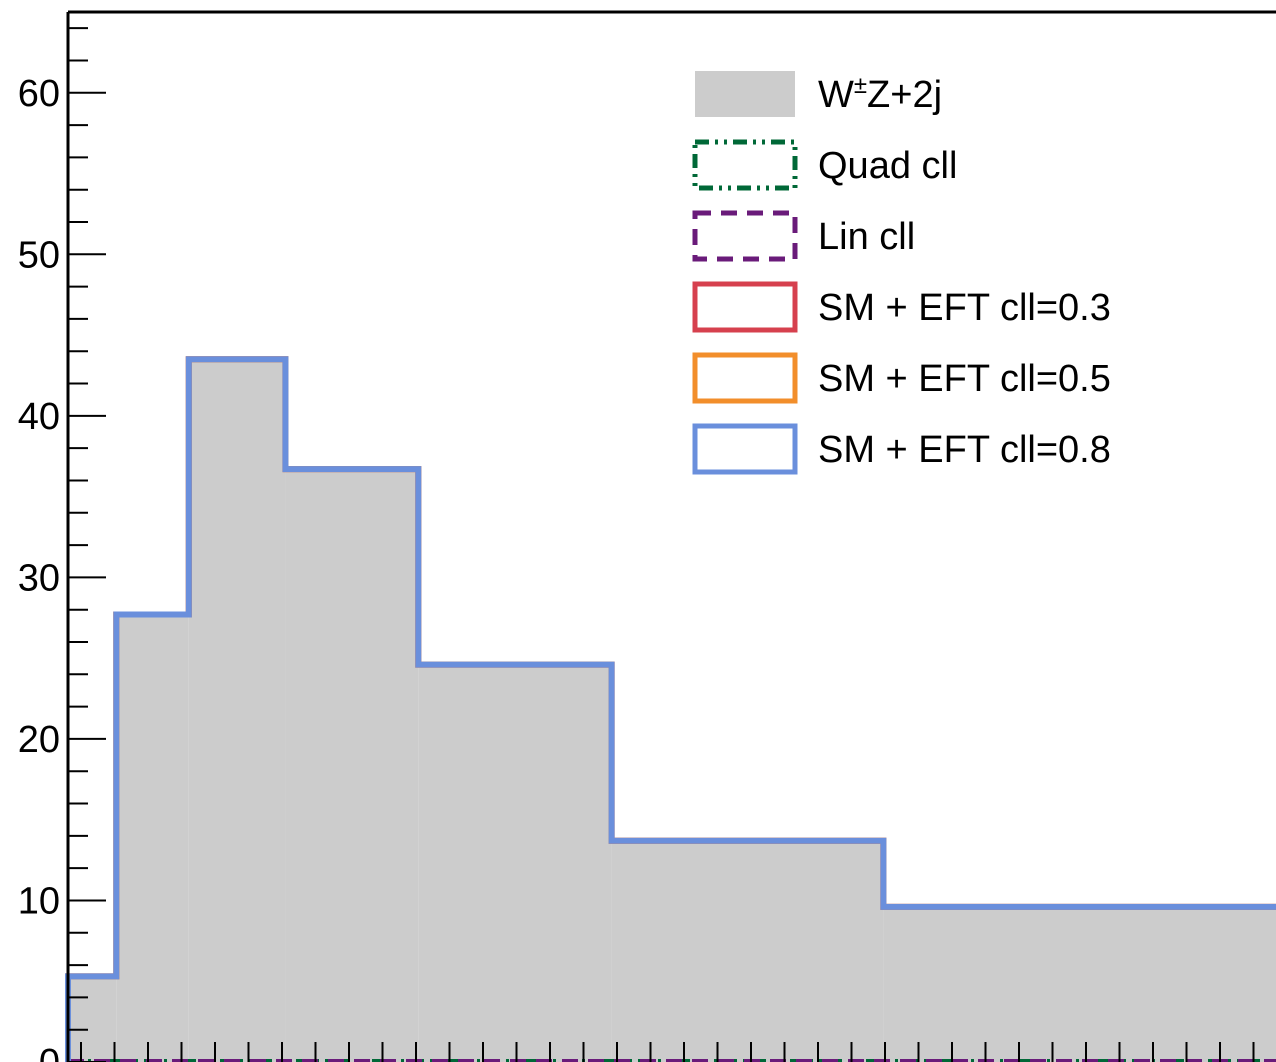  I want to click on legend-item-eft05: SM + EFT cll=0.5, so click(901, 378).